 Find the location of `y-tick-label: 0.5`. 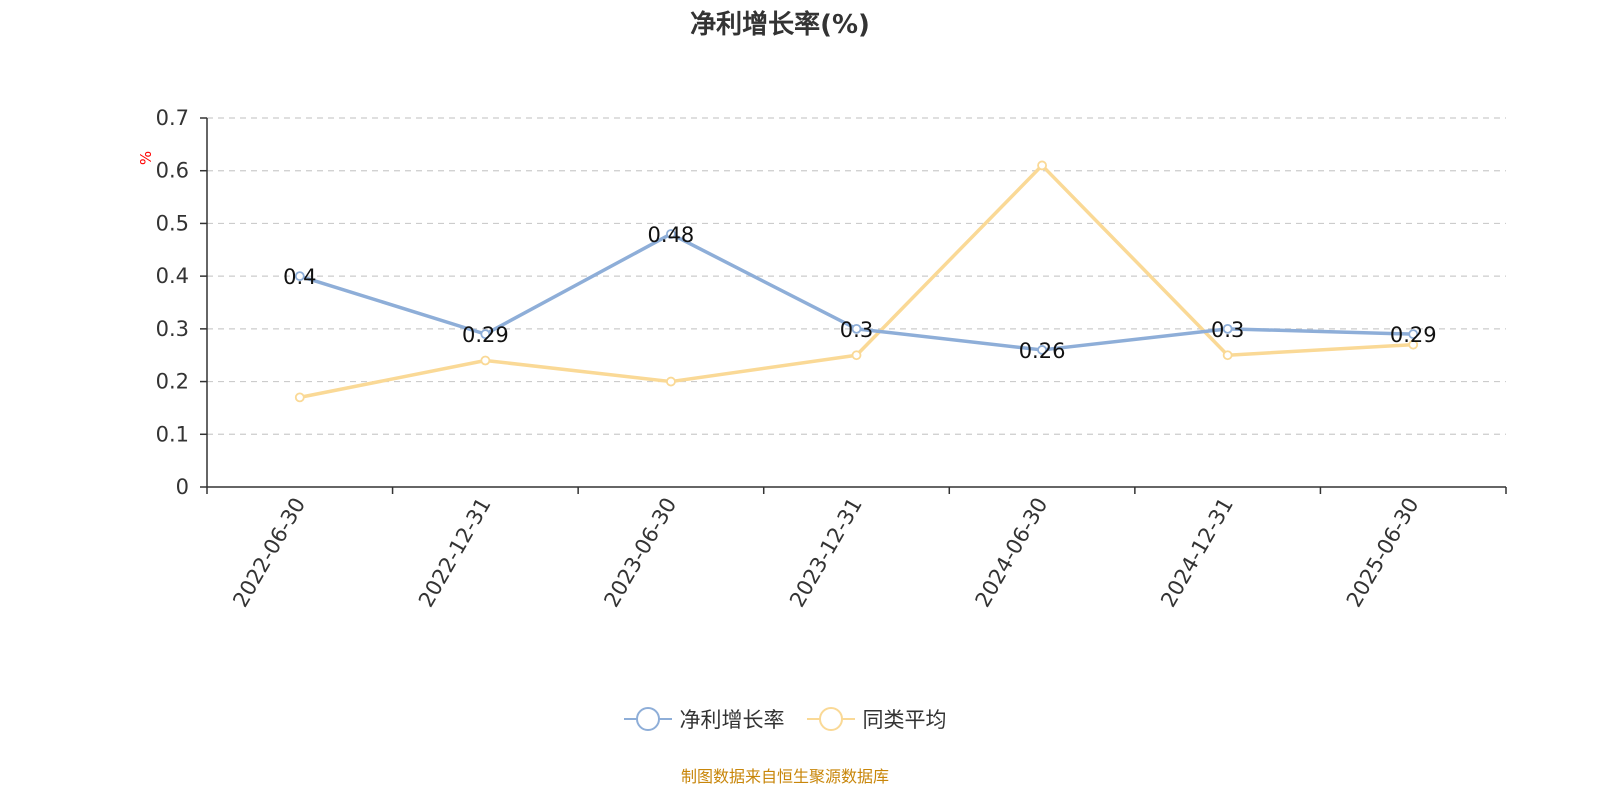

y-tick-label: 0.5 is located at coordinates (172, 223).